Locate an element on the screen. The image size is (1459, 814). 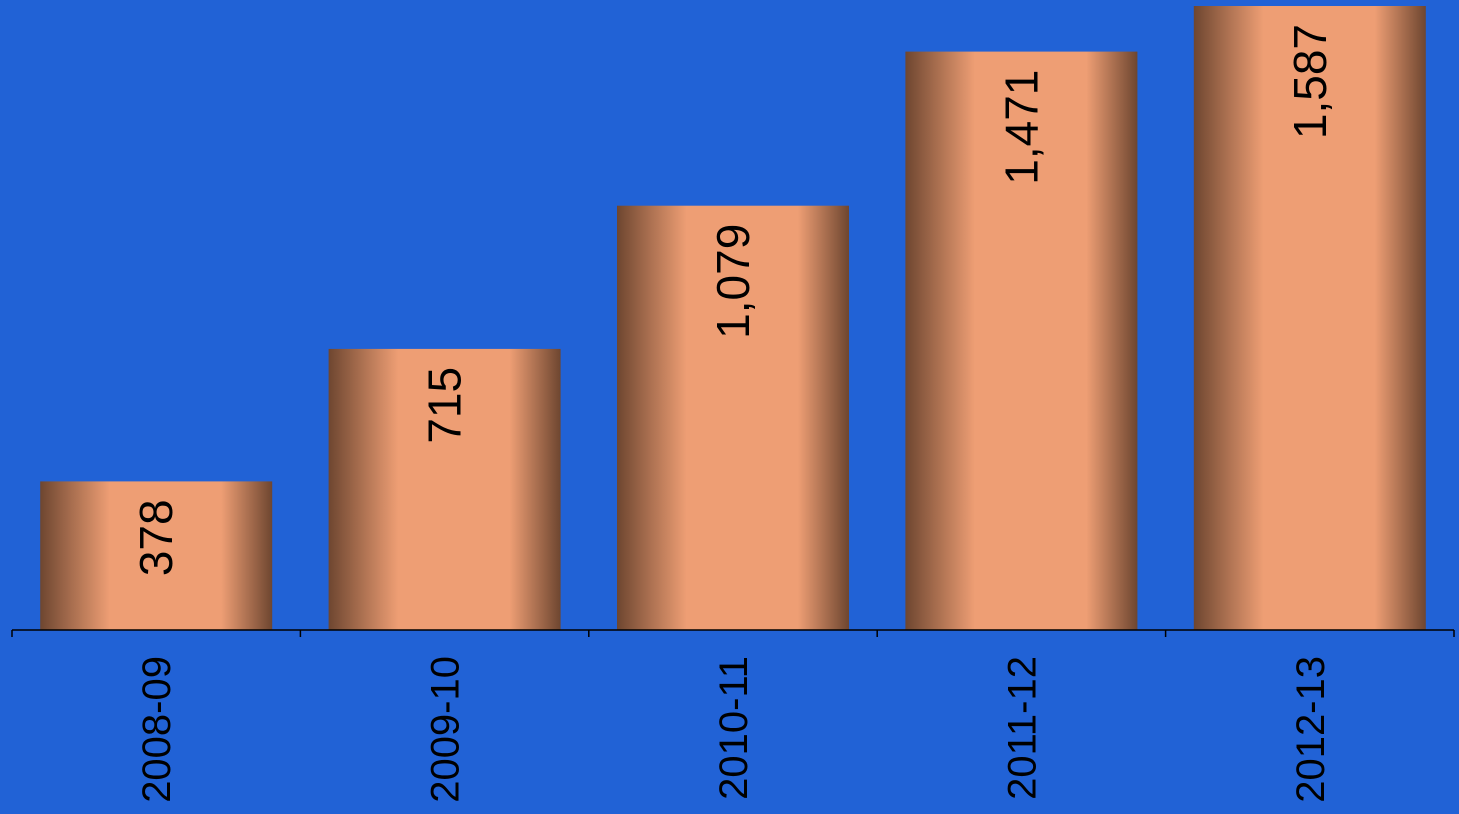
value-label-2011-12: 1,471 is located at coordinates (1021, 127).